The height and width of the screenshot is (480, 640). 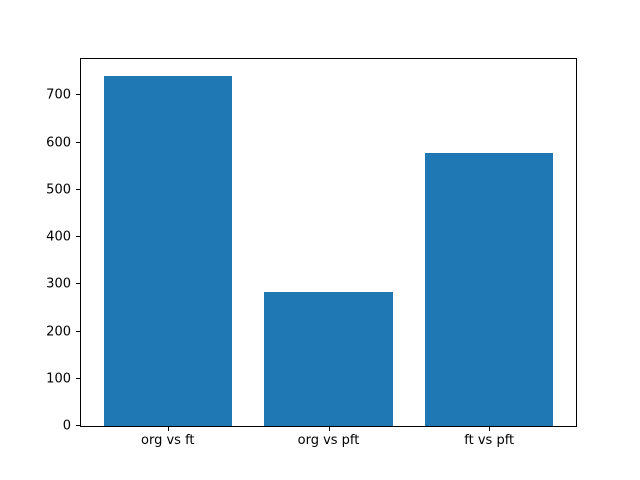 What do you see at coordinates (328, 440) in the screenshot?
I see `x-tick-label-org-vs-pft: org vs pft` at bounding box center [328, 440].